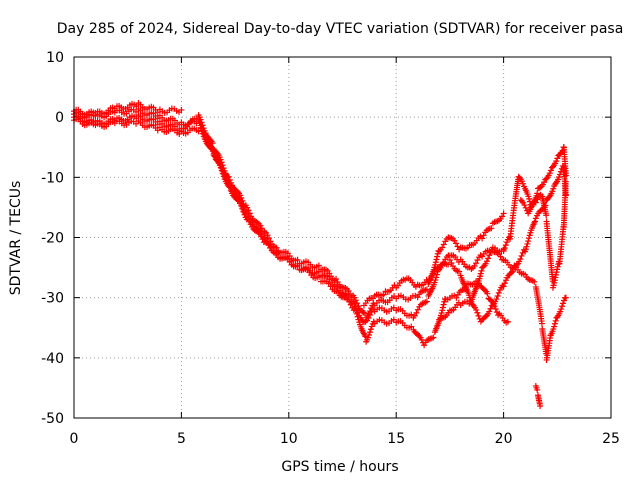 This screenshot has height=480, width=640. I want to click on series-track-h, so click(542, 180).